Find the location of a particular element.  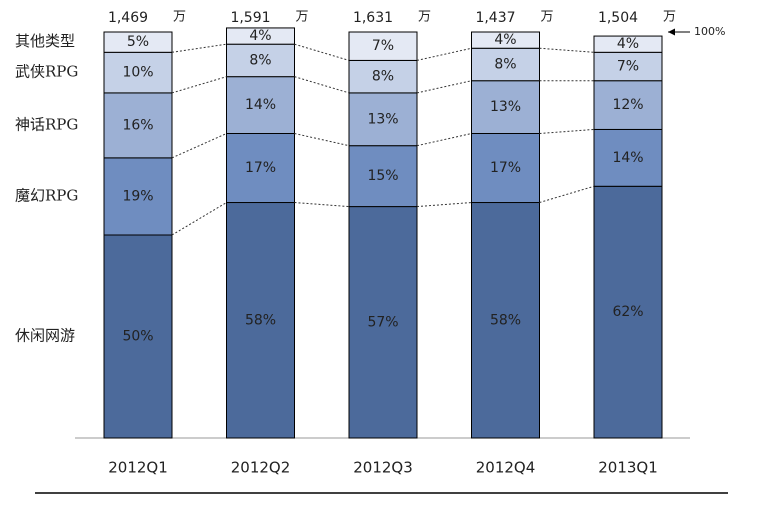

total-label: 1,591 is located at coordinates (250, 18).